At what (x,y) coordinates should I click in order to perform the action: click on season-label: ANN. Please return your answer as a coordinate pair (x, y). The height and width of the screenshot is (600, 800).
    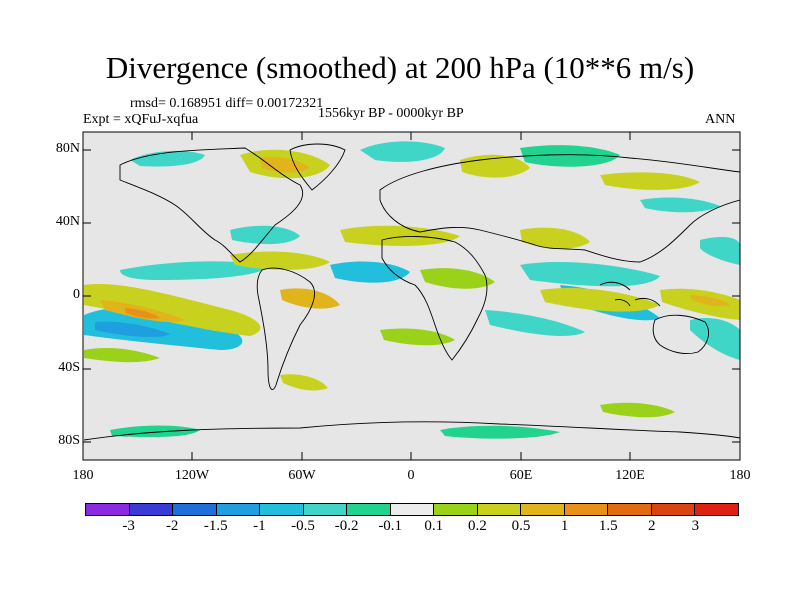
    Looking at the image, I should click on (720, 119).